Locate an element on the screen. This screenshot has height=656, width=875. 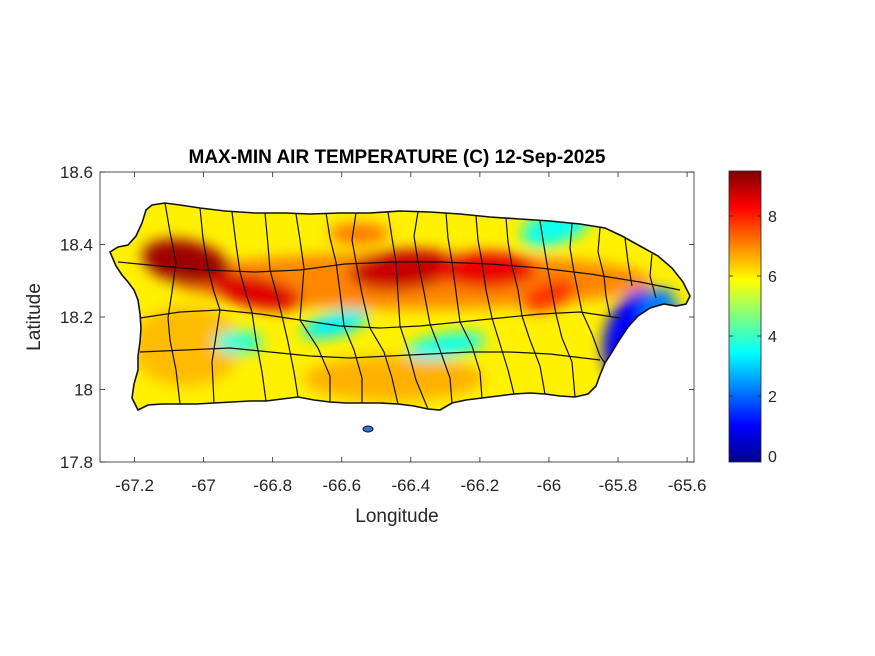
colorbar-tick-label: 6 is located at coordinates (772, 277).